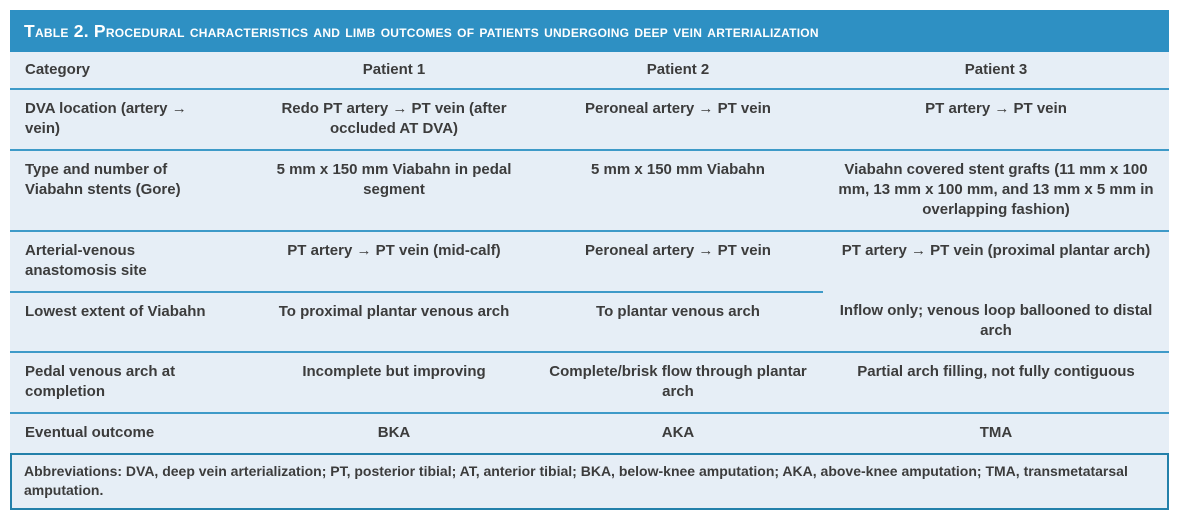 The height and width of the screenshot is (510, 1183). Describe the element at coordinates (678, 432) in the screenshot. I see `cell-patient2-eventual-outcome: AKA` at that location.